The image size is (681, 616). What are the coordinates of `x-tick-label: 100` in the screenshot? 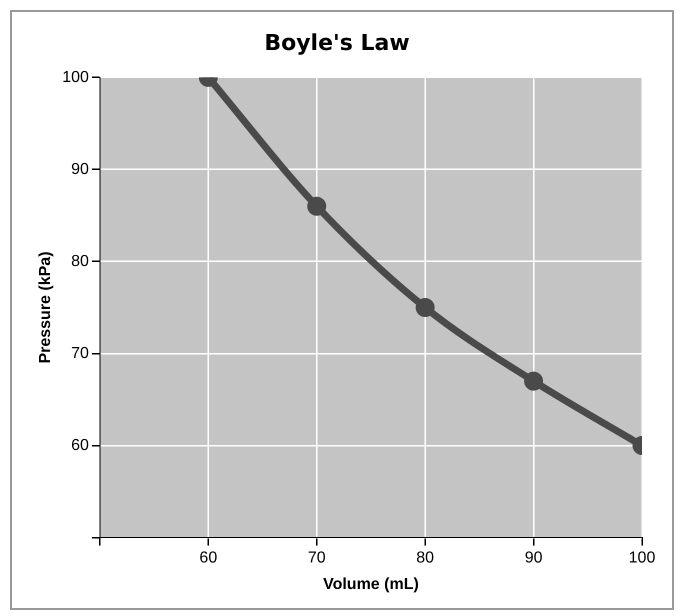 It's located at (642, 558).